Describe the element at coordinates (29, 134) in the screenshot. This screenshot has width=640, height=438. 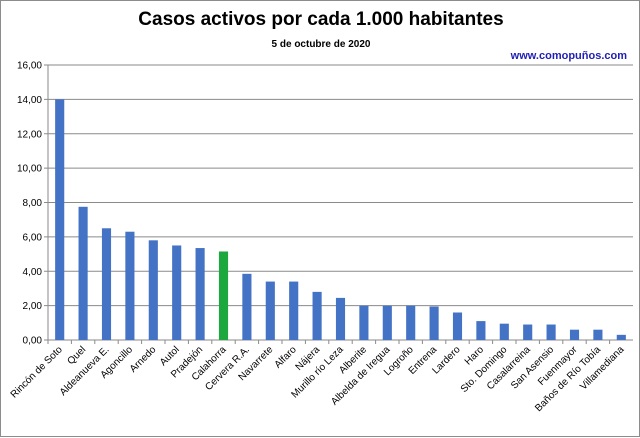
I see `y-tick-label: 12,00` at that location.